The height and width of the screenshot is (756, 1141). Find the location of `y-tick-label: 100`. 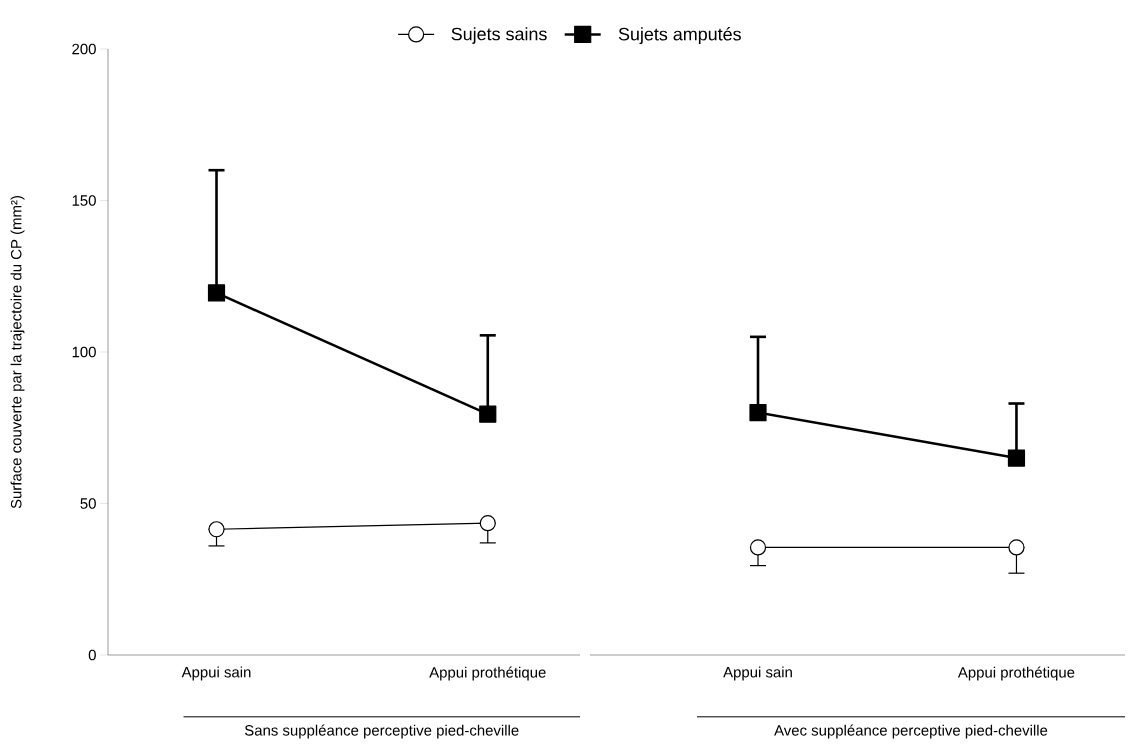

y-tick-label: 100 is located at coordinates (84, 352).